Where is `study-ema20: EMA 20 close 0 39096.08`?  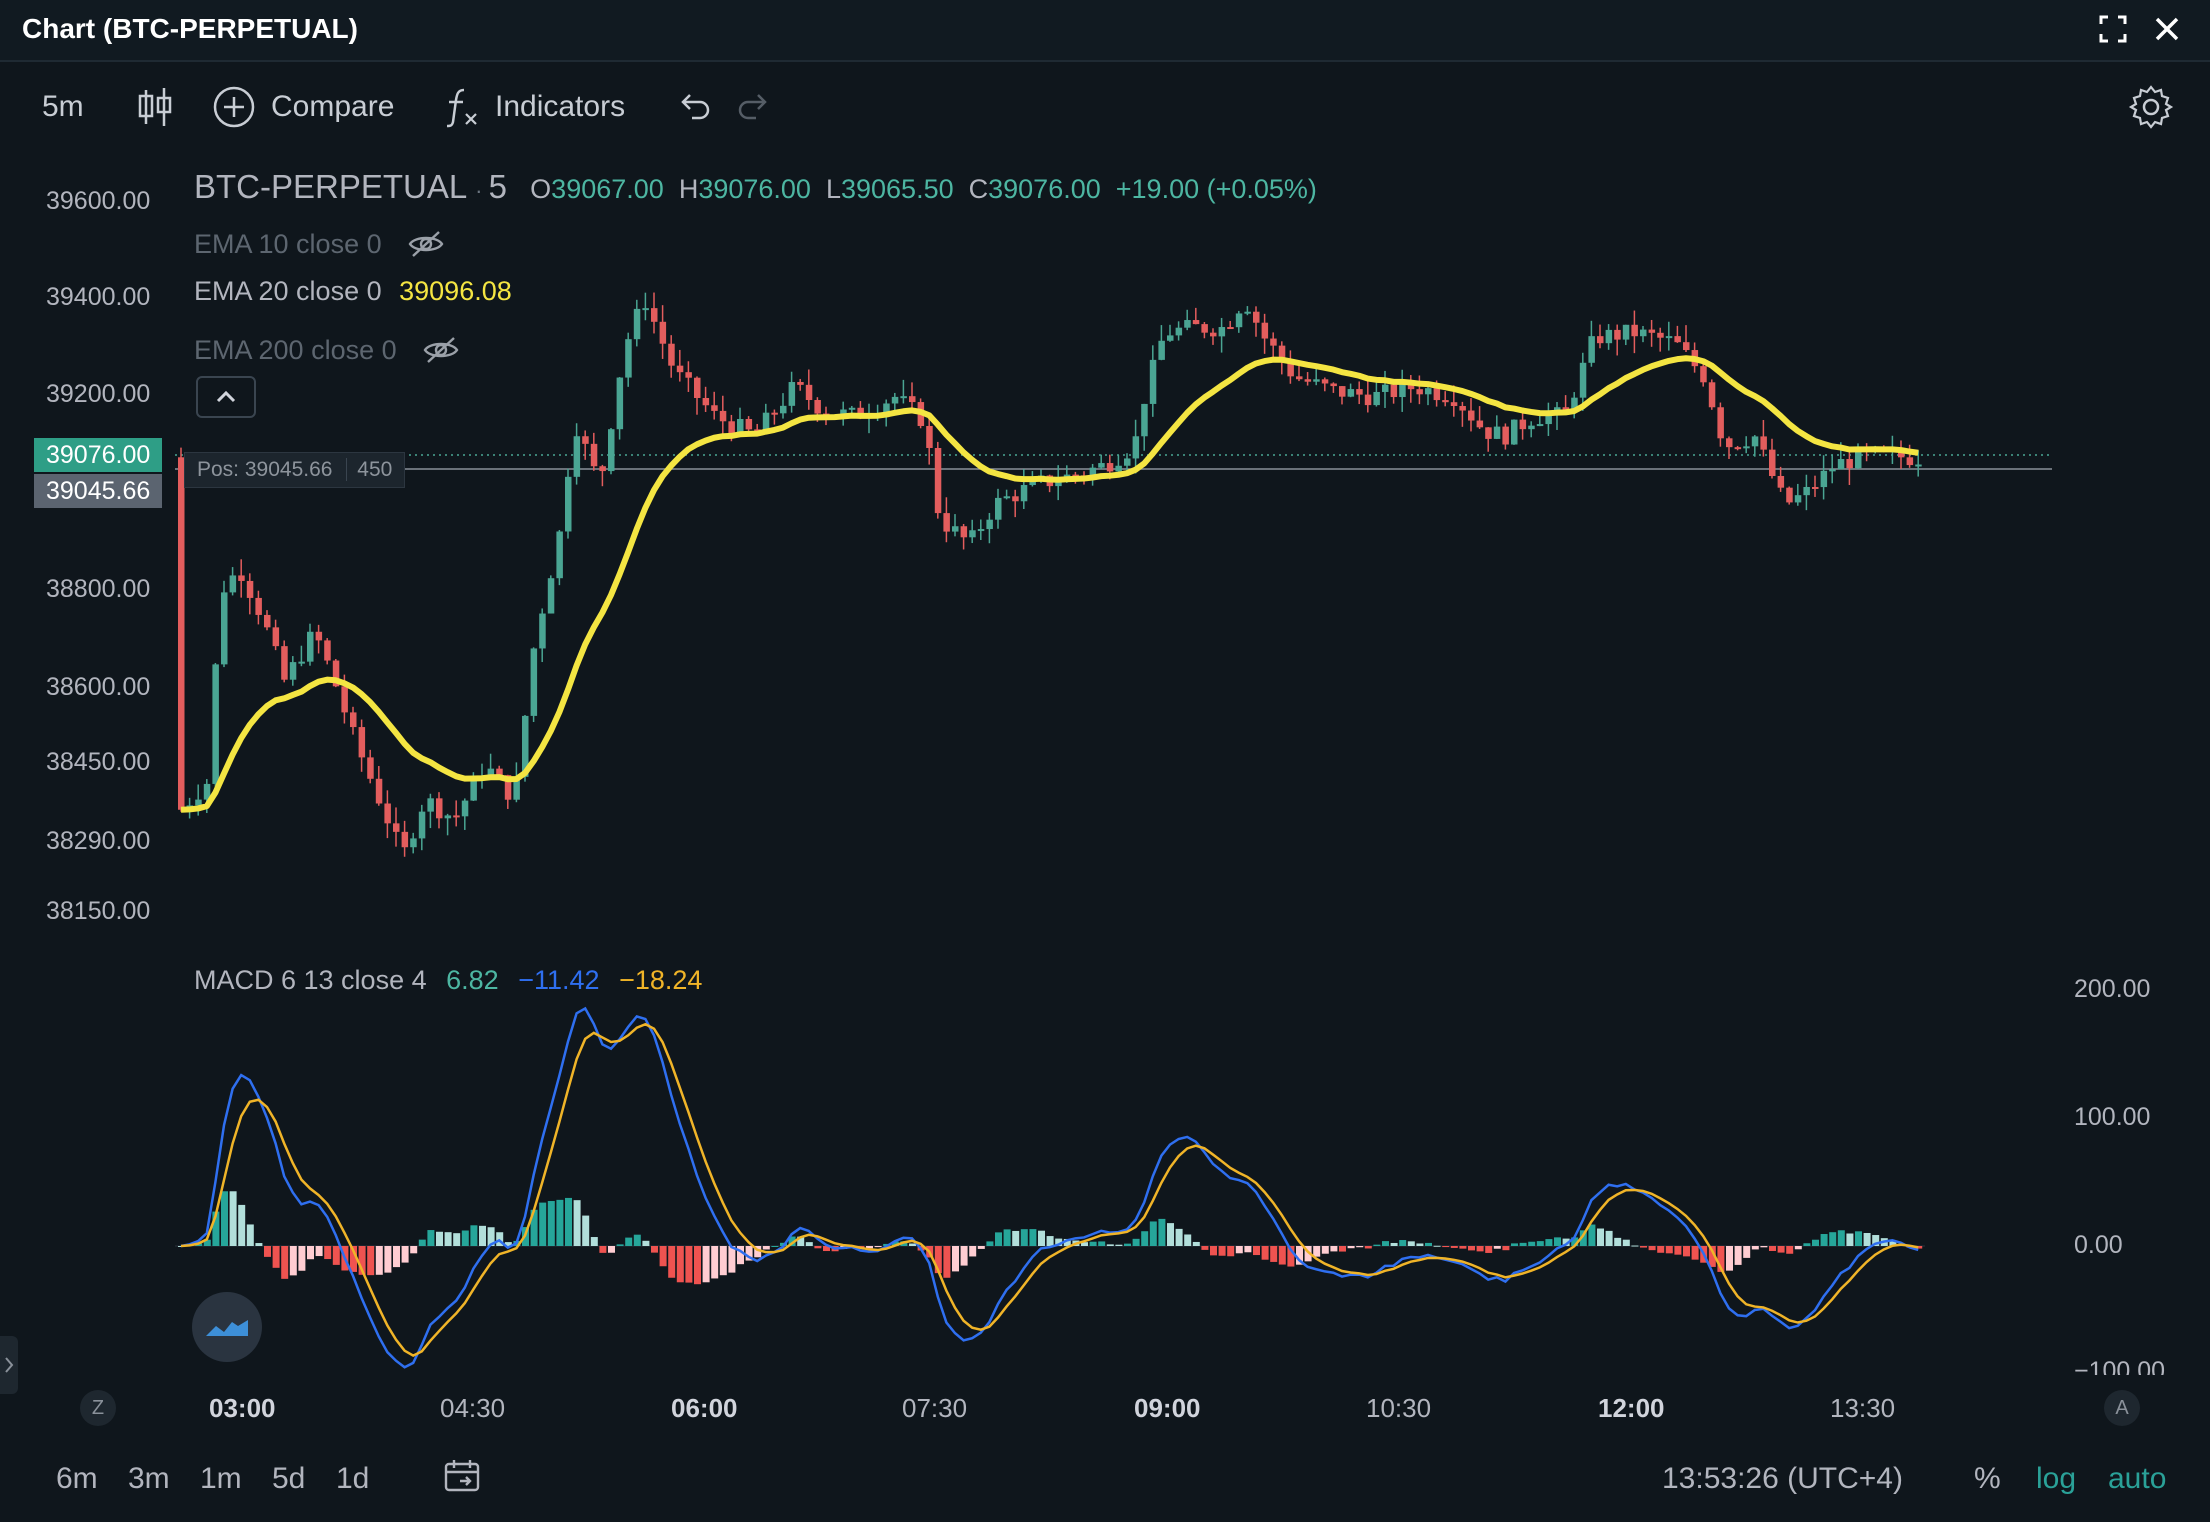 study-ema20: EMA 20 close 0 39096.08 is located at coordinates (353, 291).